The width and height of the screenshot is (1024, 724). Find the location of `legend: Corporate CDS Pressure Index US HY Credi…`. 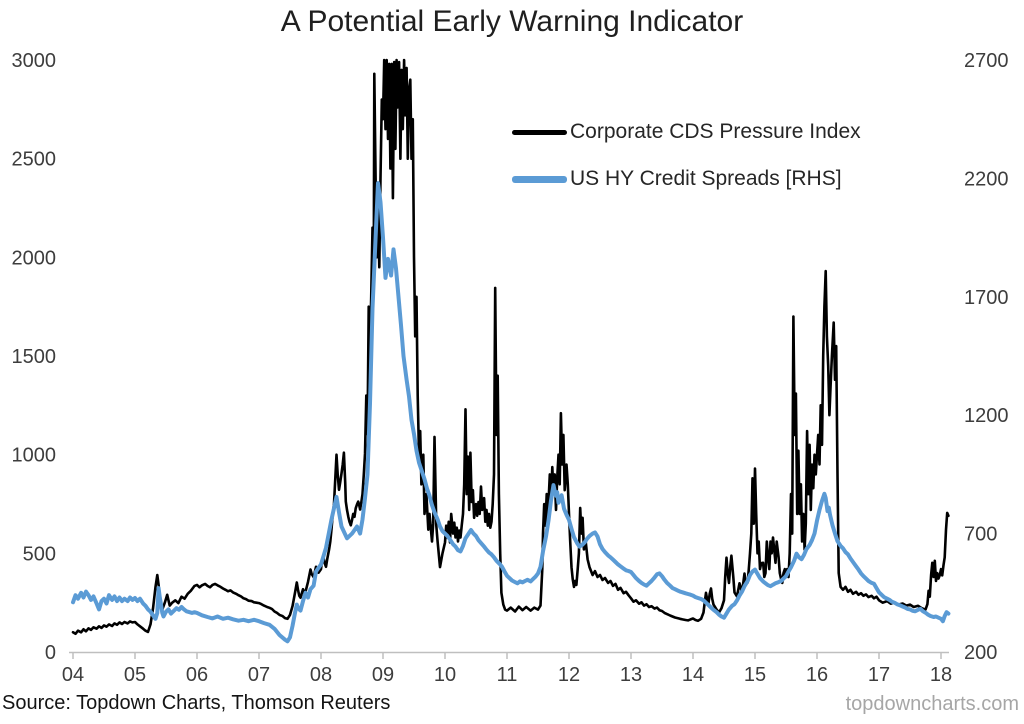

legend: Corporate CDS Pressure Index US HY Credi… is located at coordinates (686, 155).